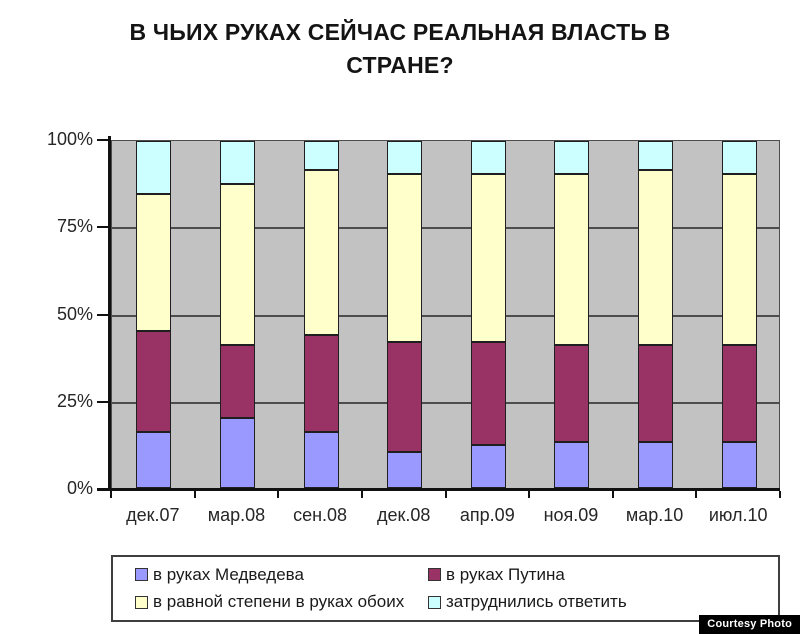 This screenshot has width=800, height=634. I want to click on legend-label: в руках Путина, so click(505, 574).